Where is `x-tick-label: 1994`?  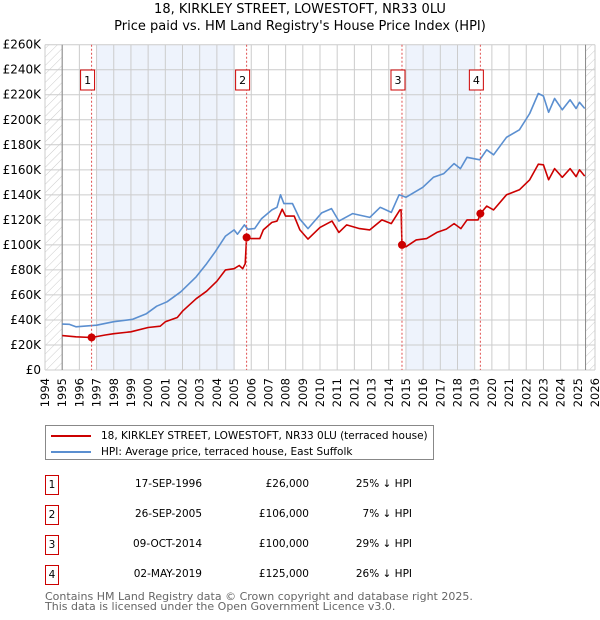 x-tick-label: 1994 is located at coordinates (45, 392).